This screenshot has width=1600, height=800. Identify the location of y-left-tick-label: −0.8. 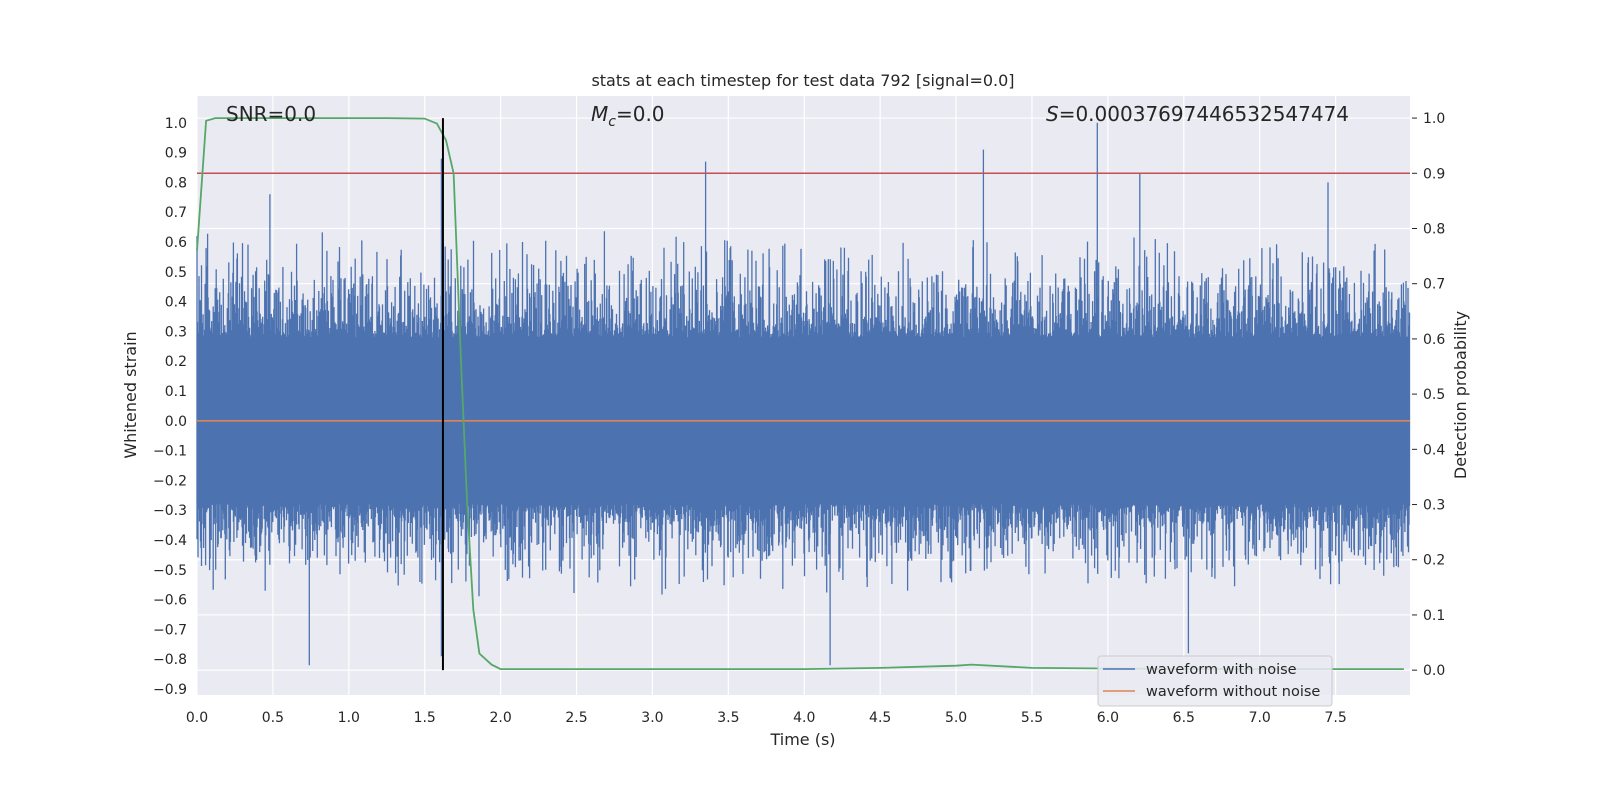
(170, 660).